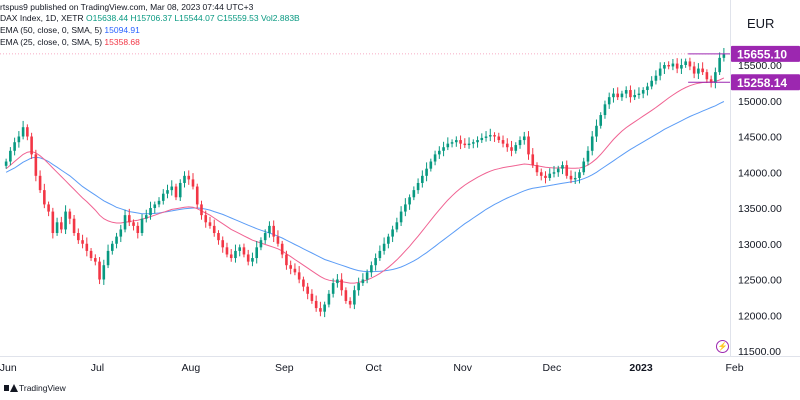 This screenshot has width=800, height=400. Describe the element at coordinates (284, 368) in the screenshot. I see `x-tick-label: Sep` at that location.